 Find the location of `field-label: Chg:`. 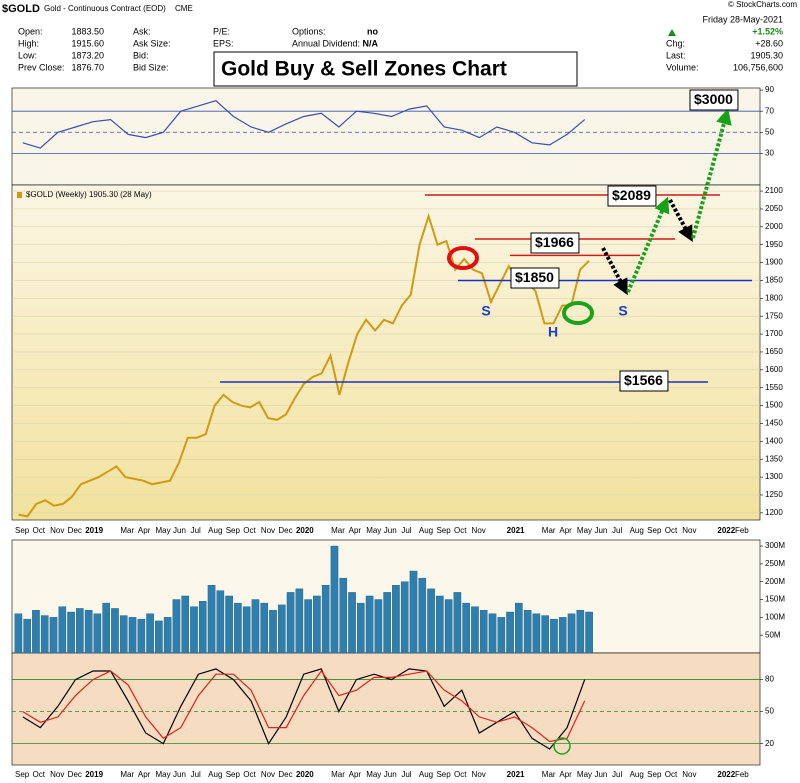

field-label: Chg: is located at coordinates (675, 43).